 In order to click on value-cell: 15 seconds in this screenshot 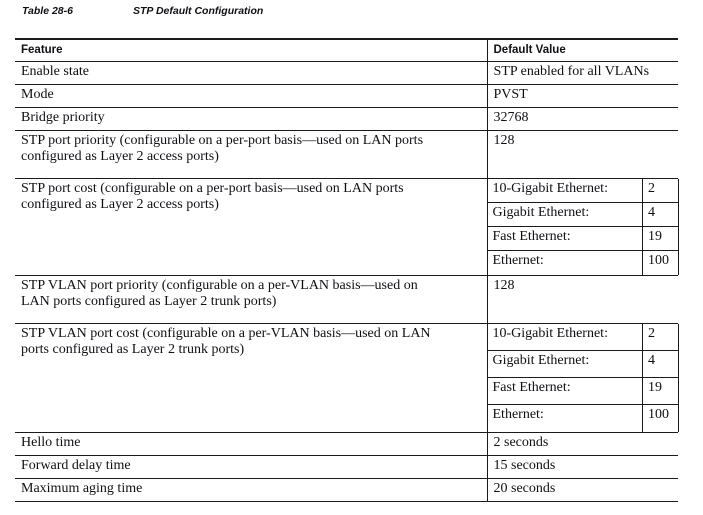, I will do `click(582, 467)`.